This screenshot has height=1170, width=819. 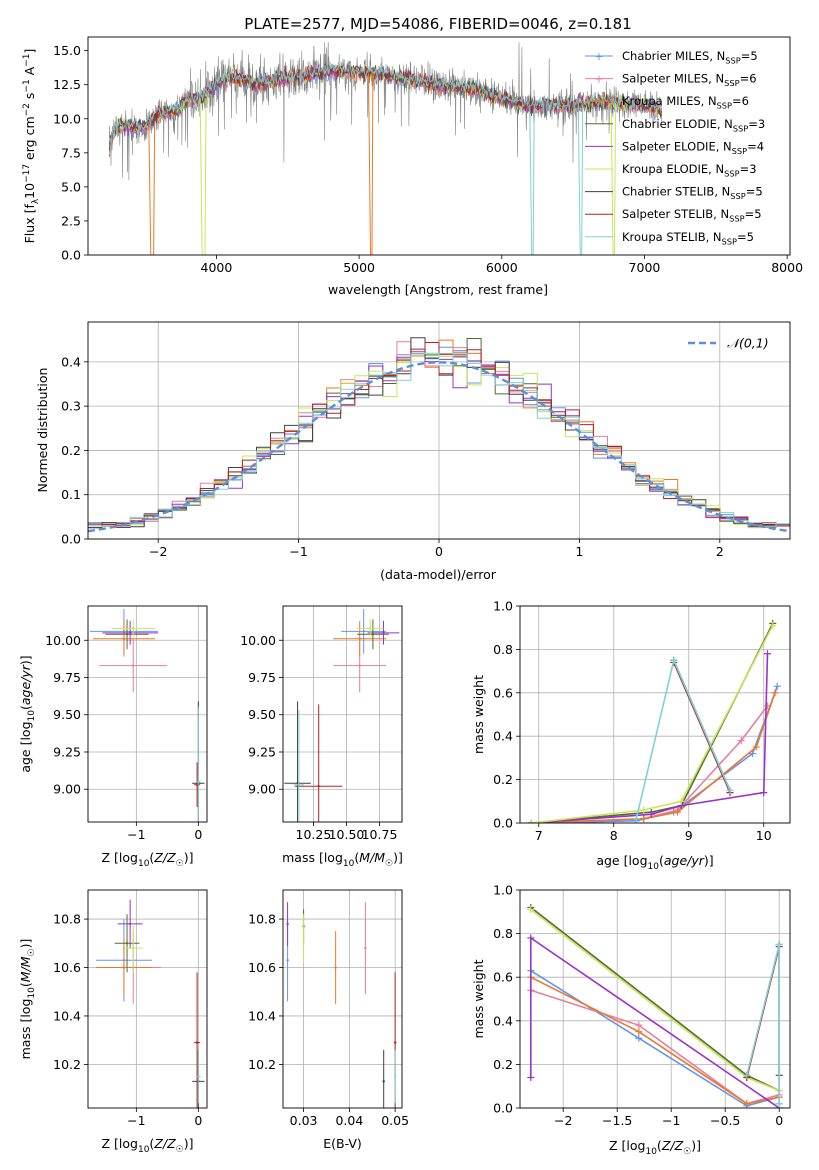 I want to click on y-axis-label: Flux [fλ10−17 erg cm−2 s−1 A−1], so click(x=31, y=146).